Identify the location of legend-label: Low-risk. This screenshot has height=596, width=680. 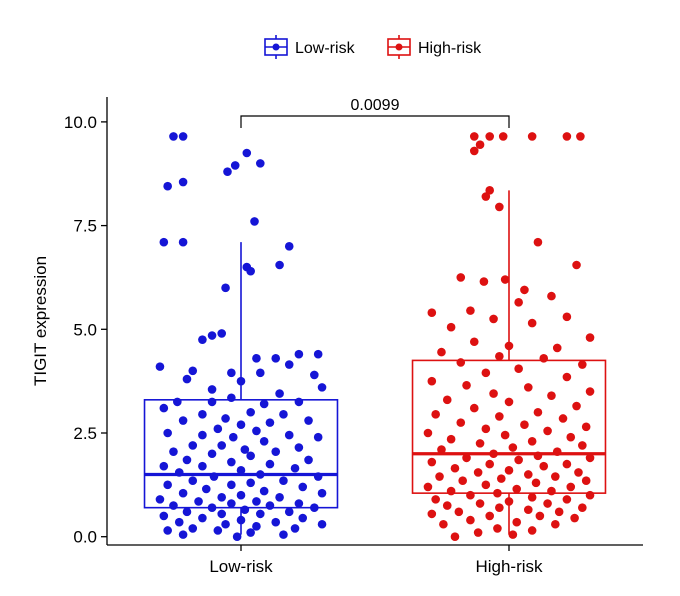
(325, 48).